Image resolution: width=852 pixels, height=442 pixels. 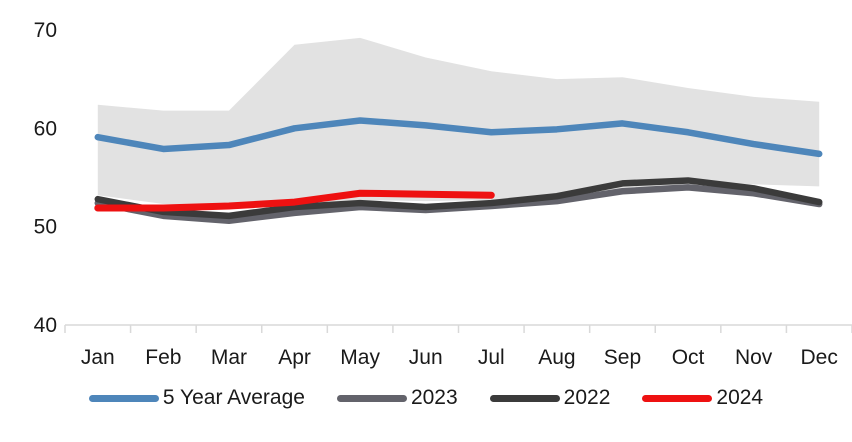 What do you see at coordinates (426, 357) in the screenshot?
I see `x-axis-label-jun: Jun` at bounding box center [426, 357].